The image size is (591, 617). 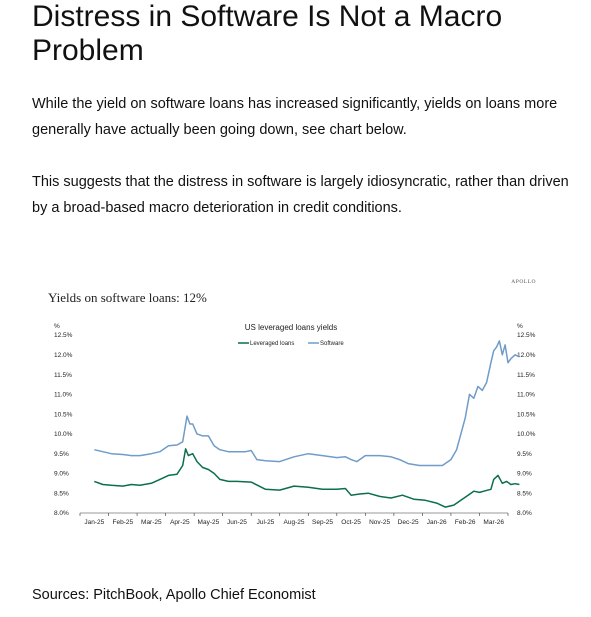 I want to click on x-tick-label: Jan-25, so click(x=94, y=522).